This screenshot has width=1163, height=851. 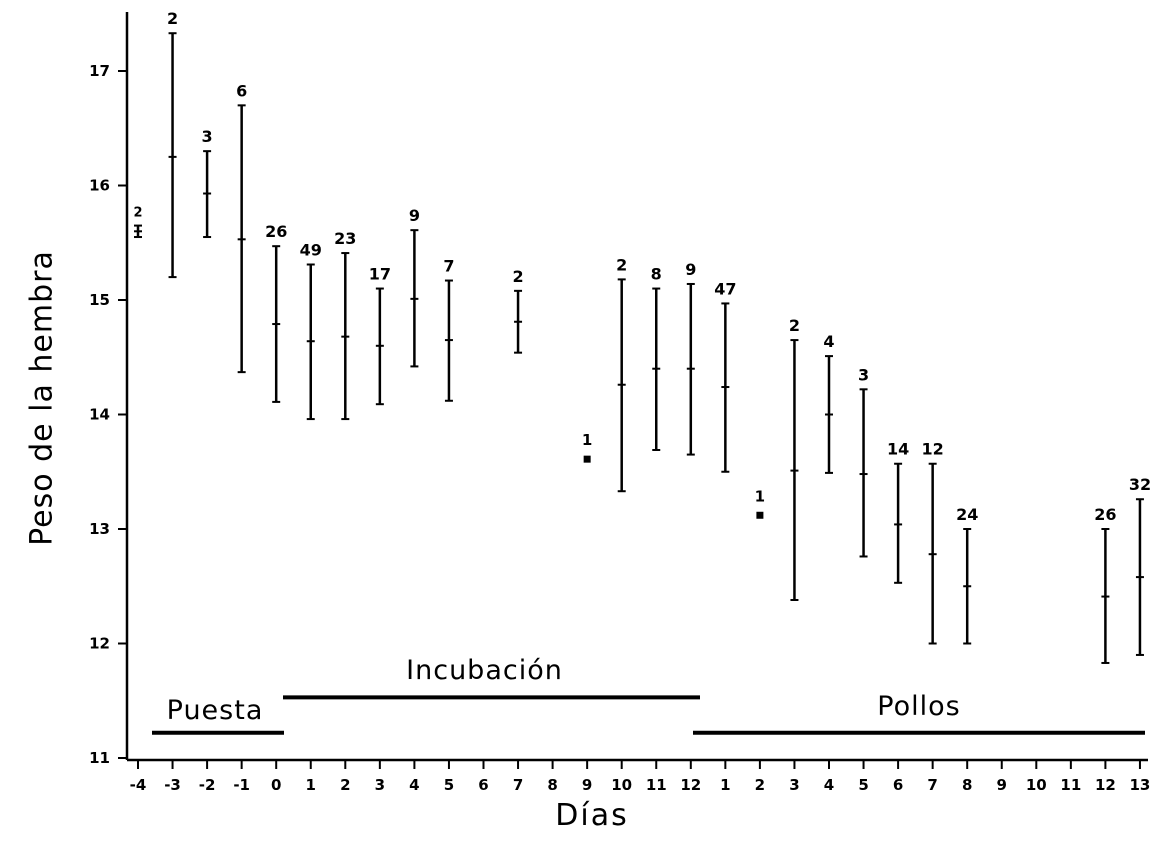 I want to click on x-tick-label: -1, so click(x=241, y=785).